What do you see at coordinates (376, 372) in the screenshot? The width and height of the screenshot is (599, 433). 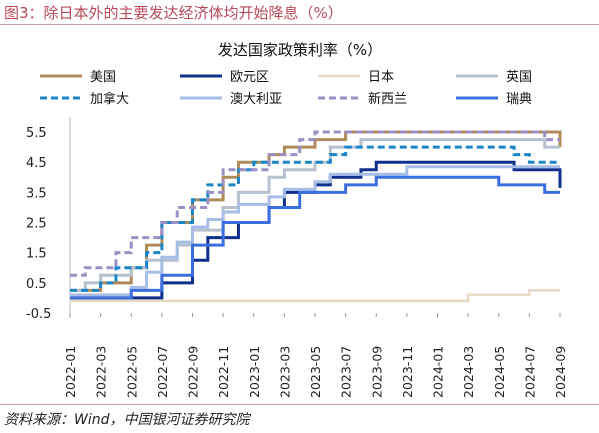 I see `x-tick-label: 2023-09` at bounding box center [376, 372].